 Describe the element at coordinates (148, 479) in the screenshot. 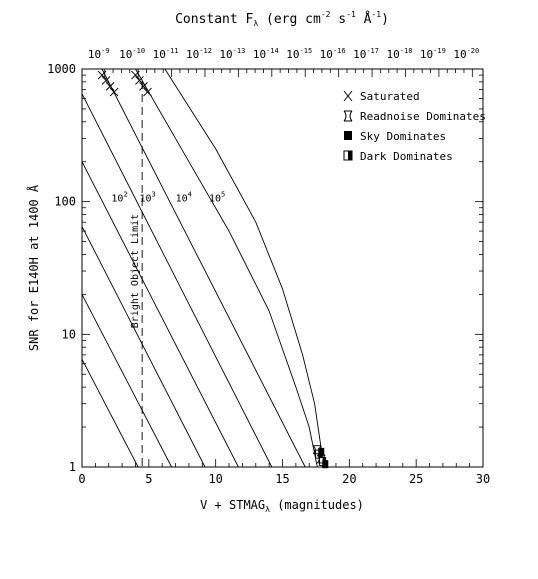

I see `x-tick-label: 5` at that location.